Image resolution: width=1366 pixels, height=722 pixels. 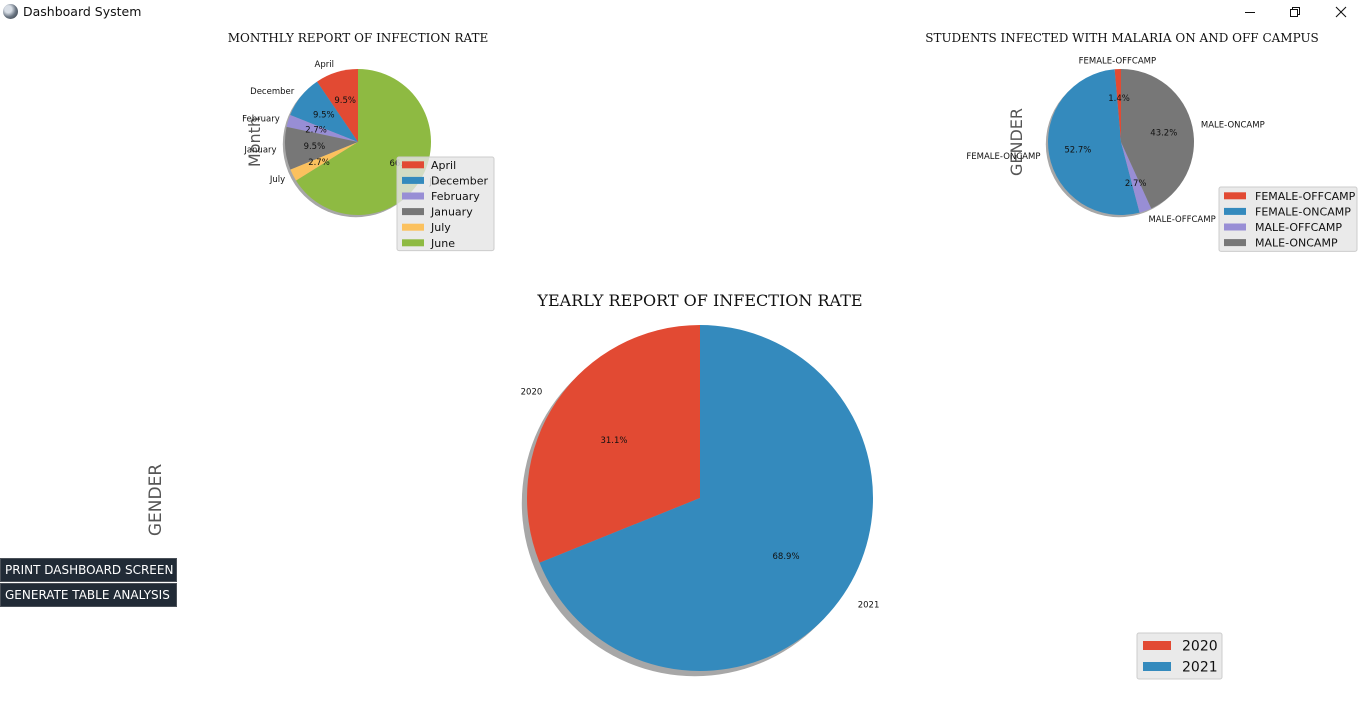 I want to click on legend-swatch-2021, so click(x=1157, y=666).